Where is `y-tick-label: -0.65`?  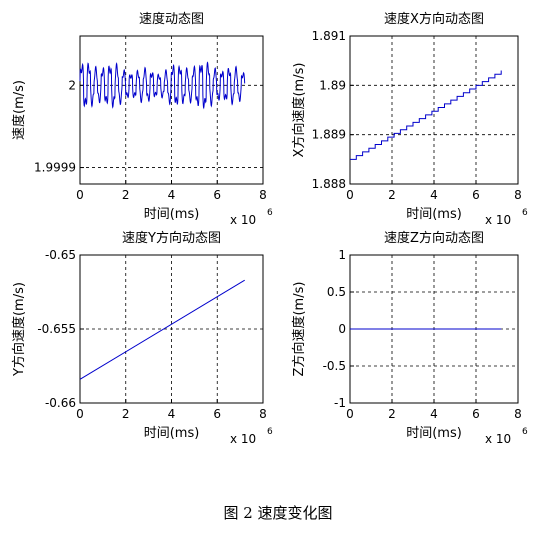 y-tick-label: -0.65 is located at coordinates (60, 255).